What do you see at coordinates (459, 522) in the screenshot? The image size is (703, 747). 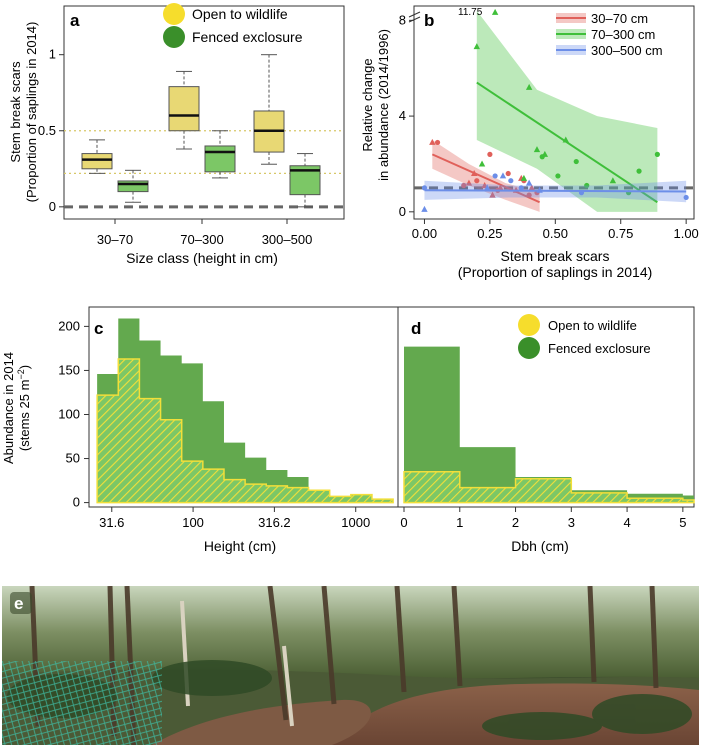 I see `x-tick-label: 1` at bounding box center [459, 522].